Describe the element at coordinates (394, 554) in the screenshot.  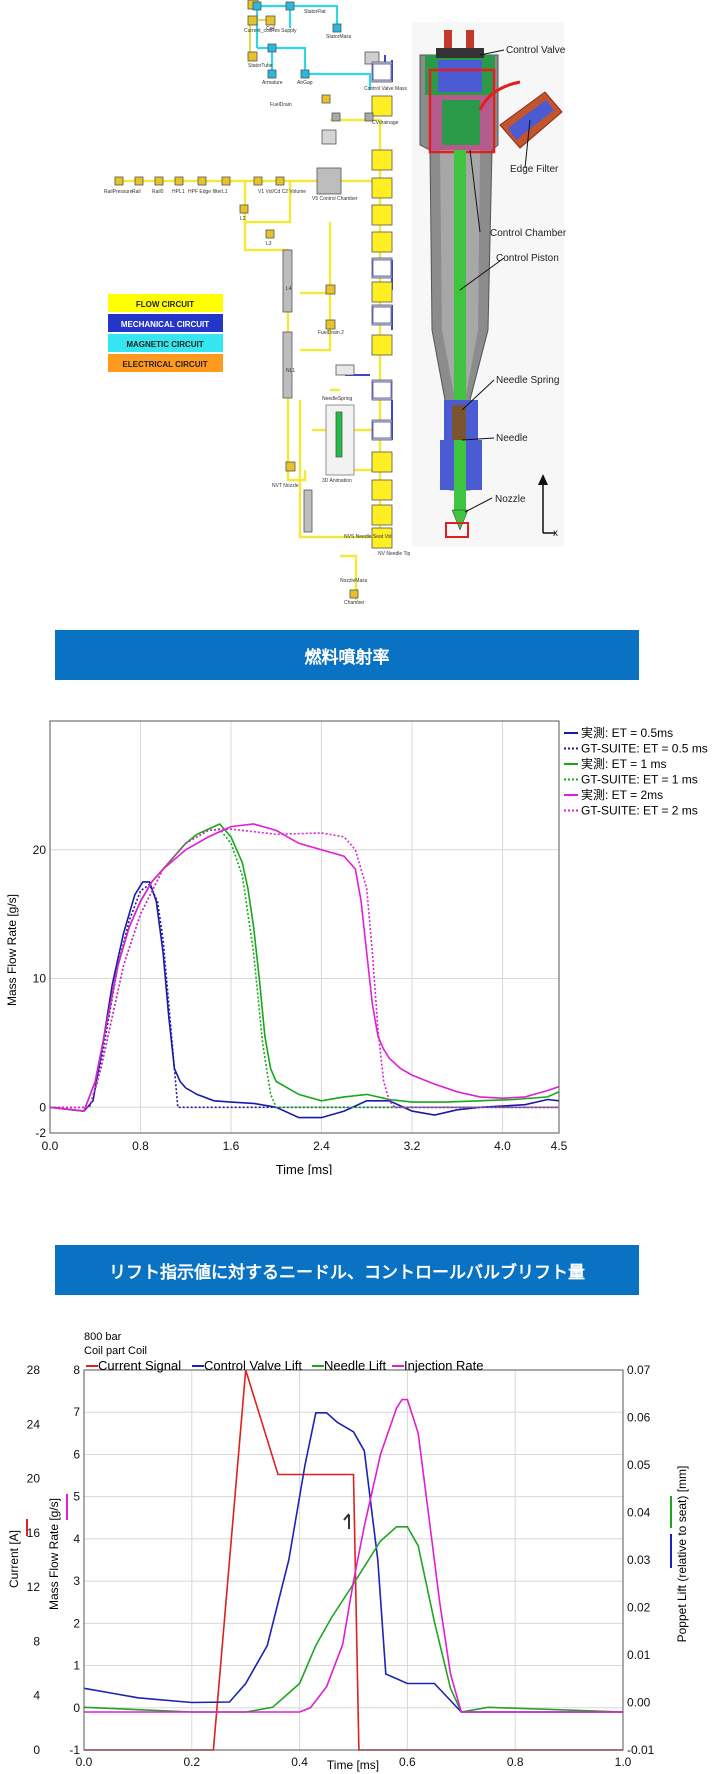
I see `node-label: NV Needle Tip` at that location.